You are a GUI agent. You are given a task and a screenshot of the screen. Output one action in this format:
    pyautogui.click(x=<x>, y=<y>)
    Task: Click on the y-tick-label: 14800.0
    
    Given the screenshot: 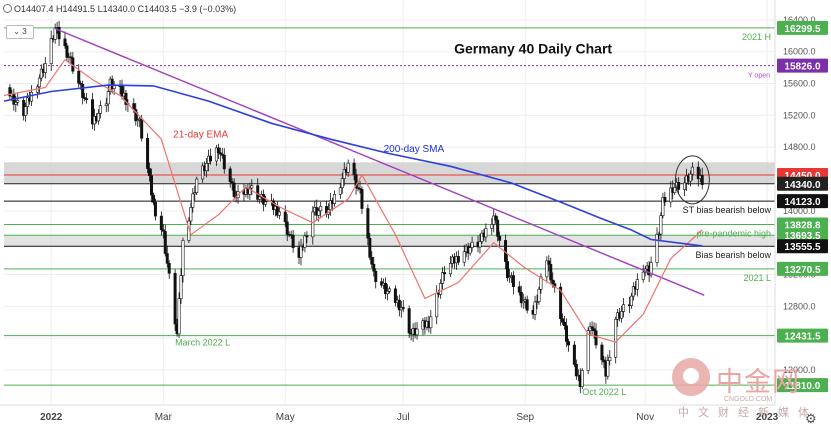 What is the action you would take?
    pyautogui.click(x=799, y=147)
    